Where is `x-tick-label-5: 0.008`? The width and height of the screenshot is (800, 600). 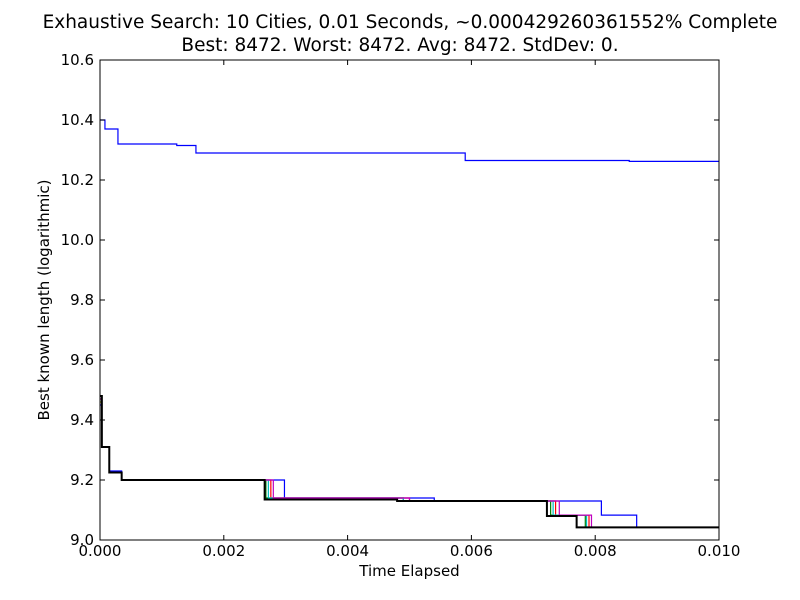
x-tick-label-5: 0.008 is located at coordinates (595, 551).